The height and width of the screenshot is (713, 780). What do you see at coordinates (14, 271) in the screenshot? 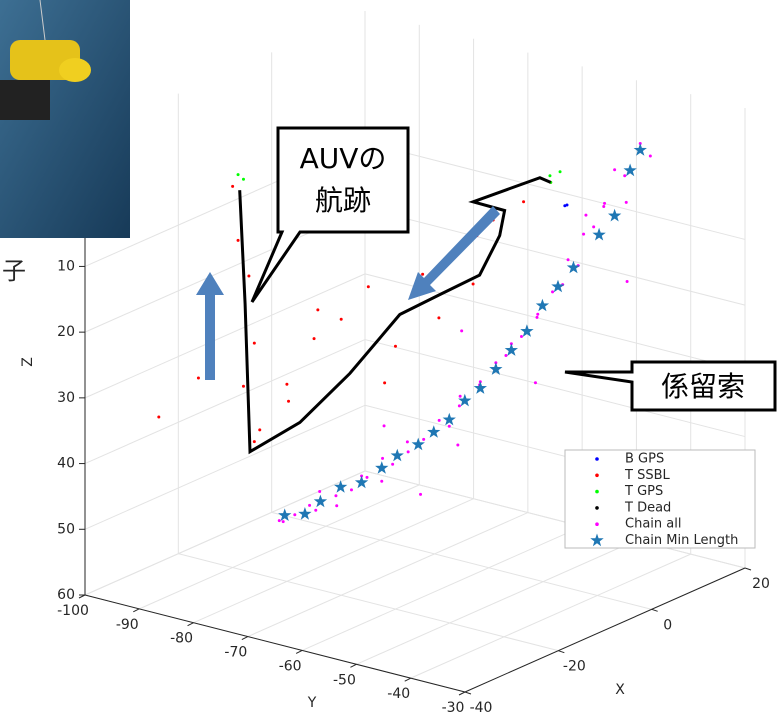
I see `cut-text: 子` at bounding box center [14, 271].